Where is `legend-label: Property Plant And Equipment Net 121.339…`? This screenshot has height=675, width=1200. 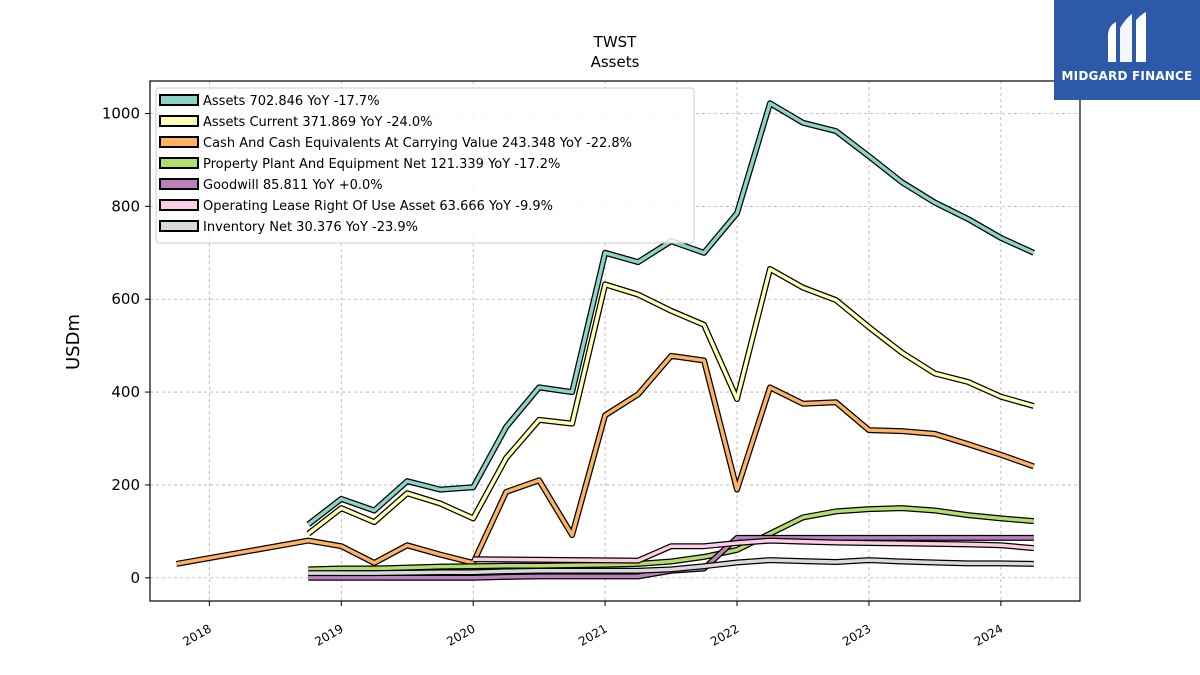
legend-label: Property Plant And Equipment Net 121.339… is located at coordinates (381, 164).